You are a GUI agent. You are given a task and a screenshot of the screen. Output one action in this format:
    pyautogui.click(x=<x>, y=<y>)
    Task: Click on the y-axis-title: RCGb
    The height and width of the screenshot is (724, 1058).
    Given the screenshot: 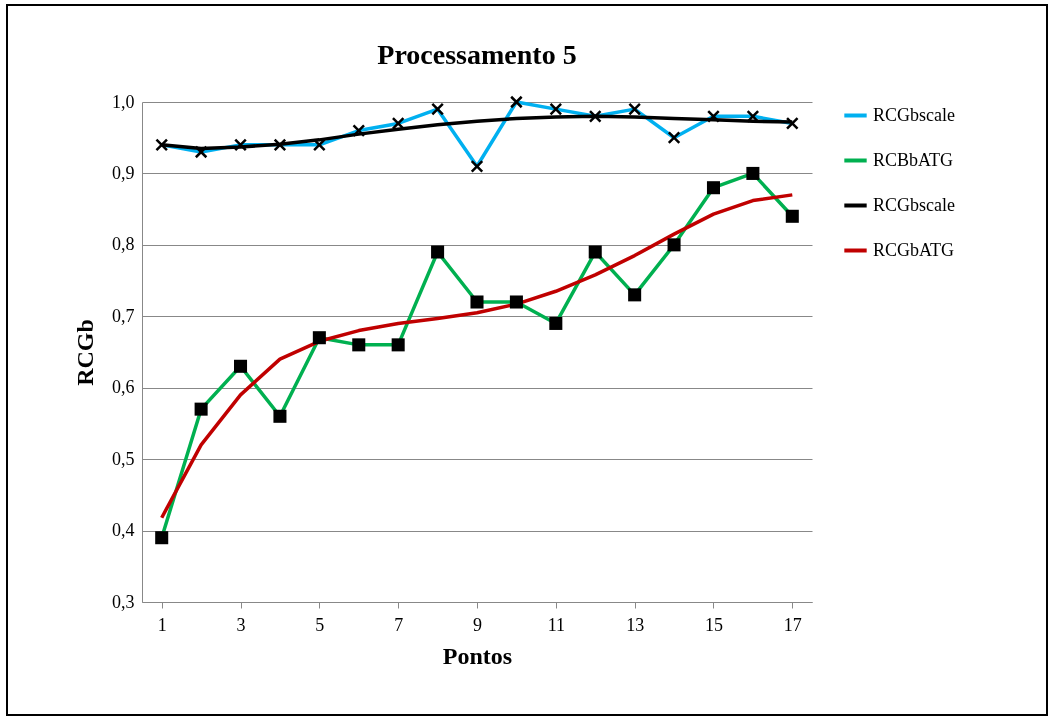 What is the action you would take?
    pyautogui.click(x=85, y=352)
    